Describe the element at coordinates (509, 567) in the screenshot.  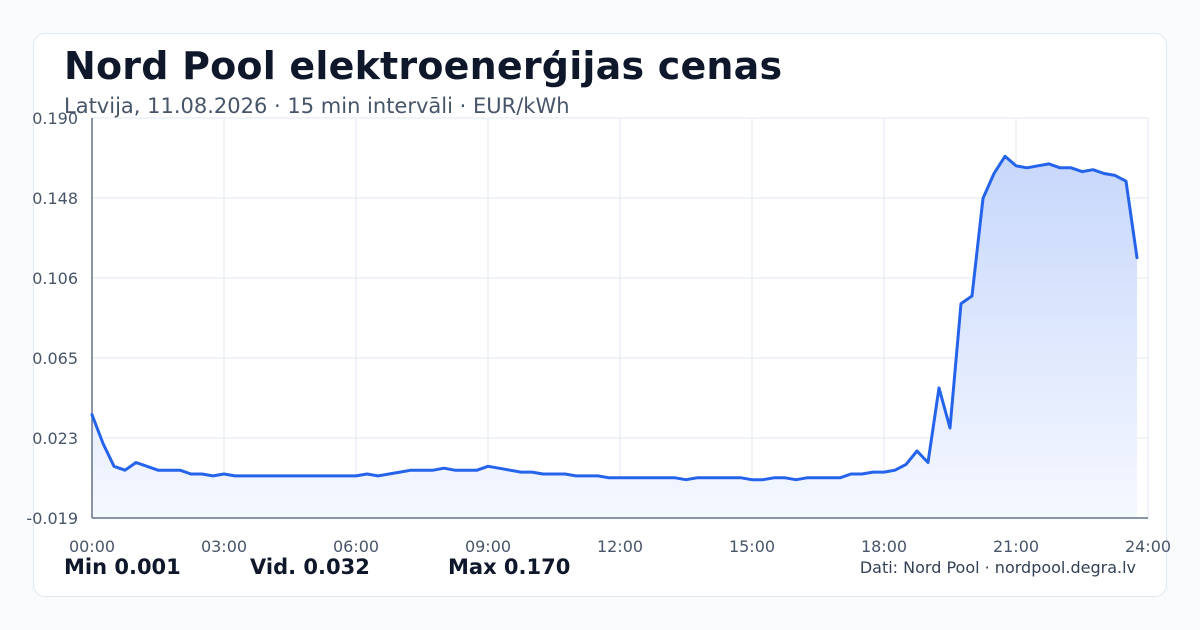
I see `stat-max: Max 0.170` at that location.